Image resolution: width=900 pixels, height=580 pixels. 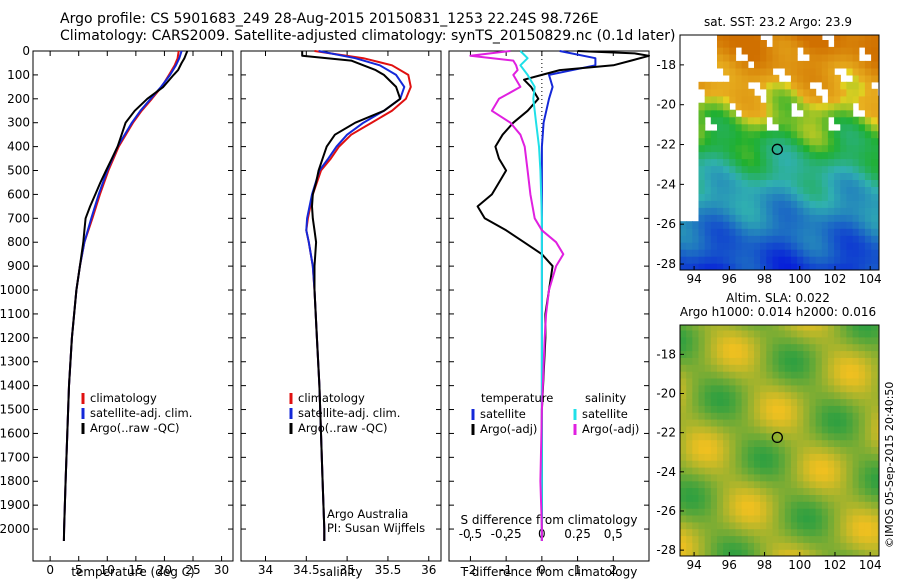 What do you see at coordinates (666, 224) in the screenshot?
I see `map-y-tick-label: -26` at bounding box center [666, 224].